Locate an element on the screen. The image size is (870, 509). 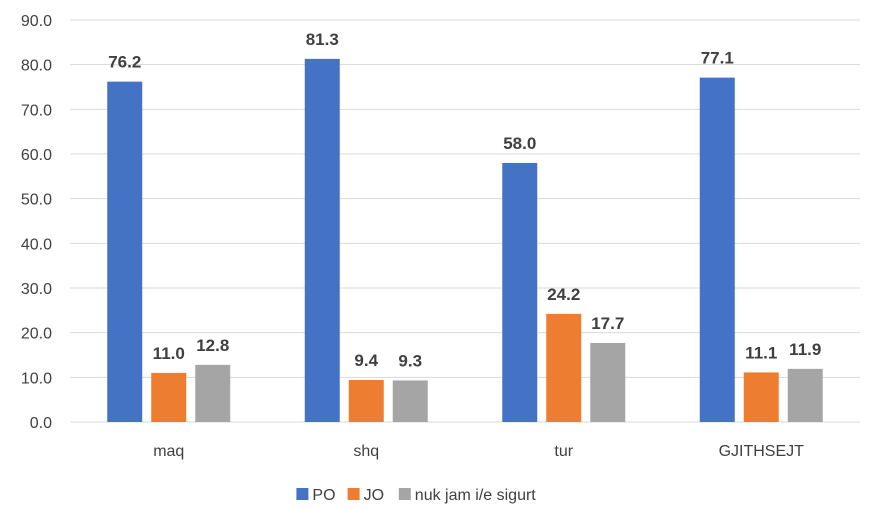
y-tick-label: 60.0 is located at coordinates (36, 155).